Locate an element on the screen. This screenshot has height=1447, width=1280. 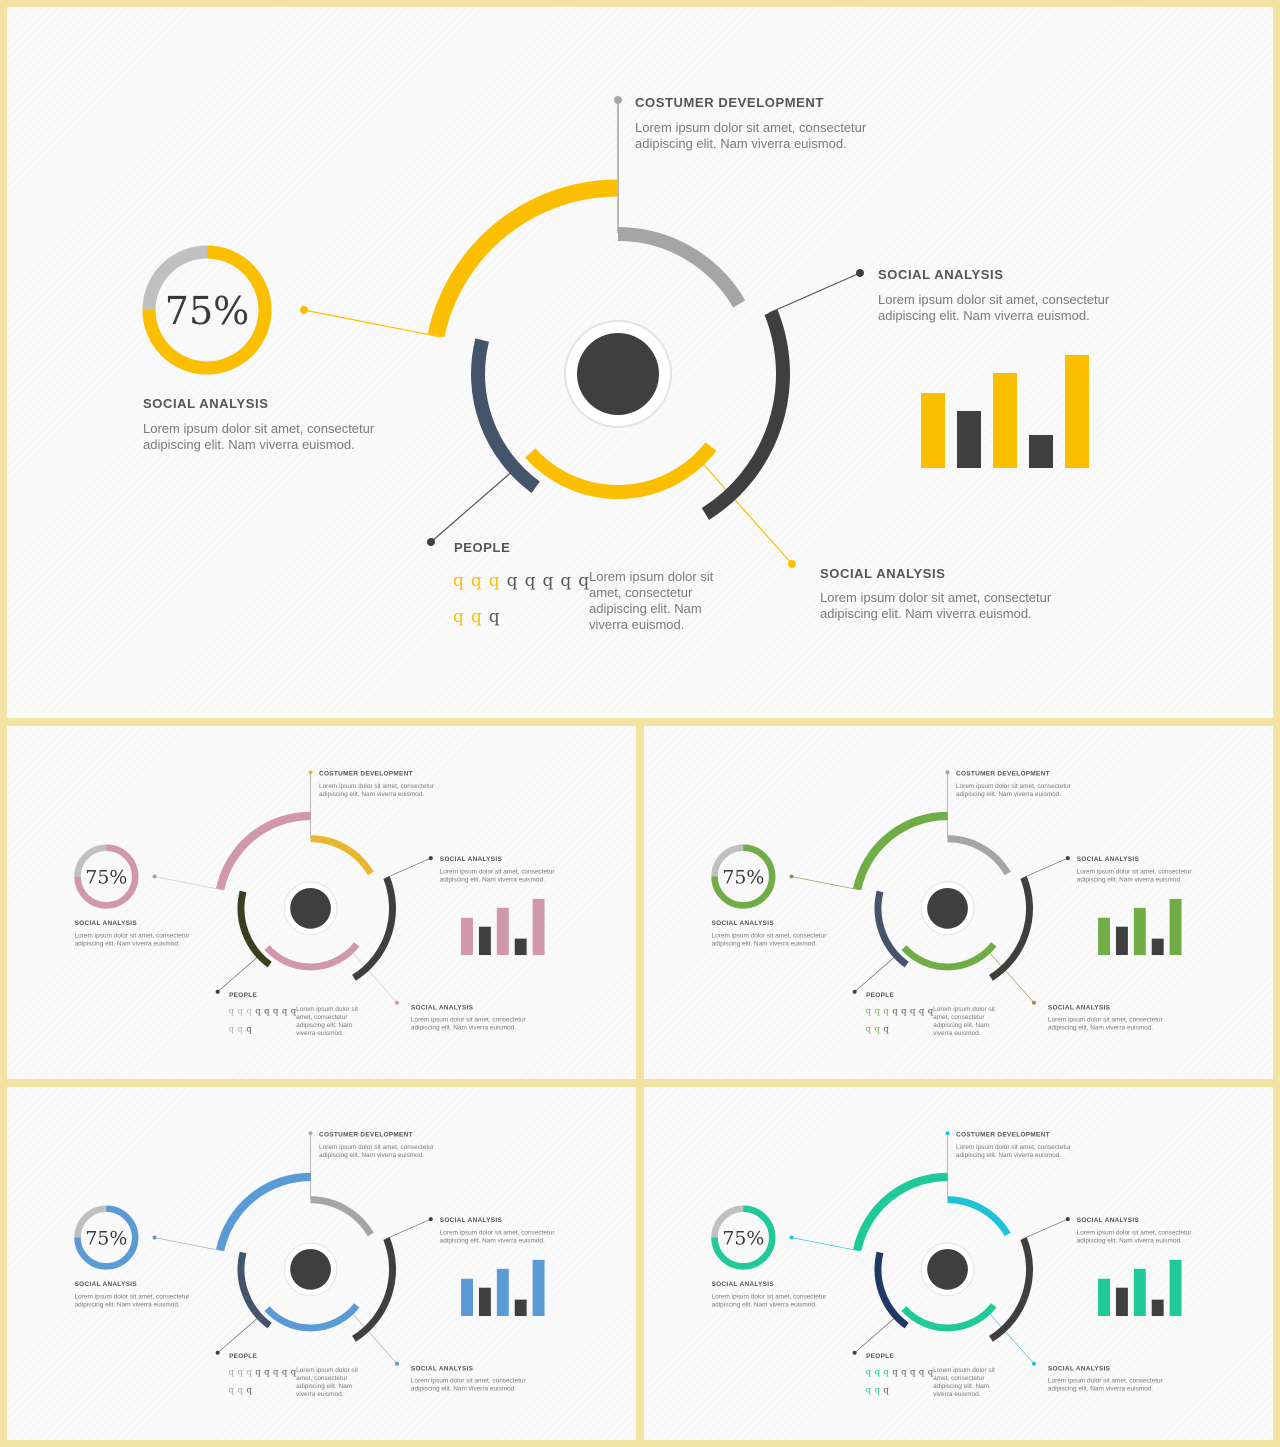
right-heading: SOCIAL ANALYSIS is located at coordinates (1108, 1220).